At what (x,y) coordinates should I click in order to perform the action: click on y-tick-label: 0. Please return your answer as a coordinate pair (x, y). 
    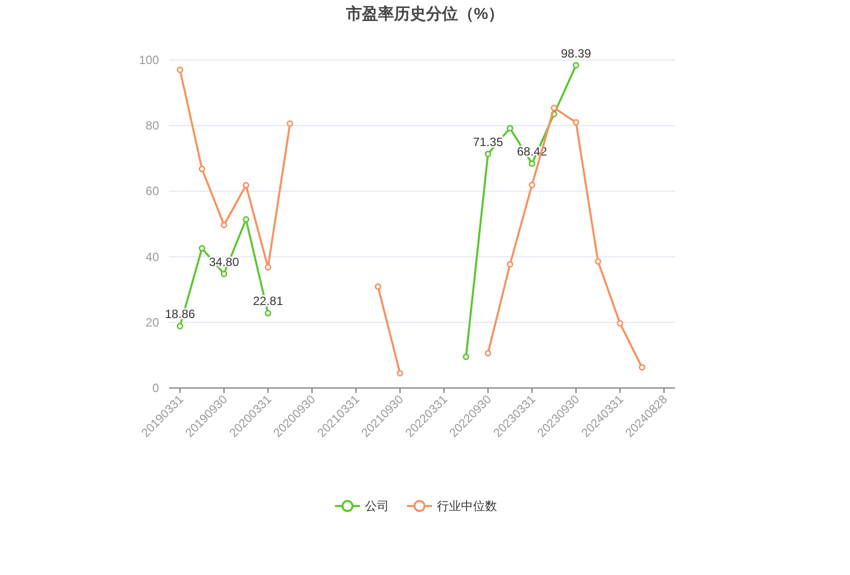
    Looking at the image, I should click on (156, 388).